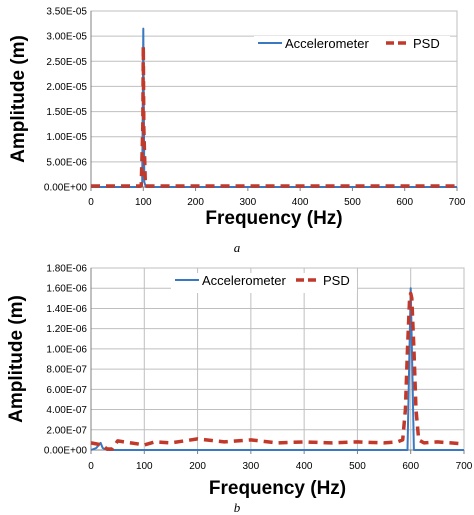 The image size is (474, 515). Describe the element at coordinates (66, 37) in the screenshot. I see `y-tick-label: 3.00E-05` at that location.